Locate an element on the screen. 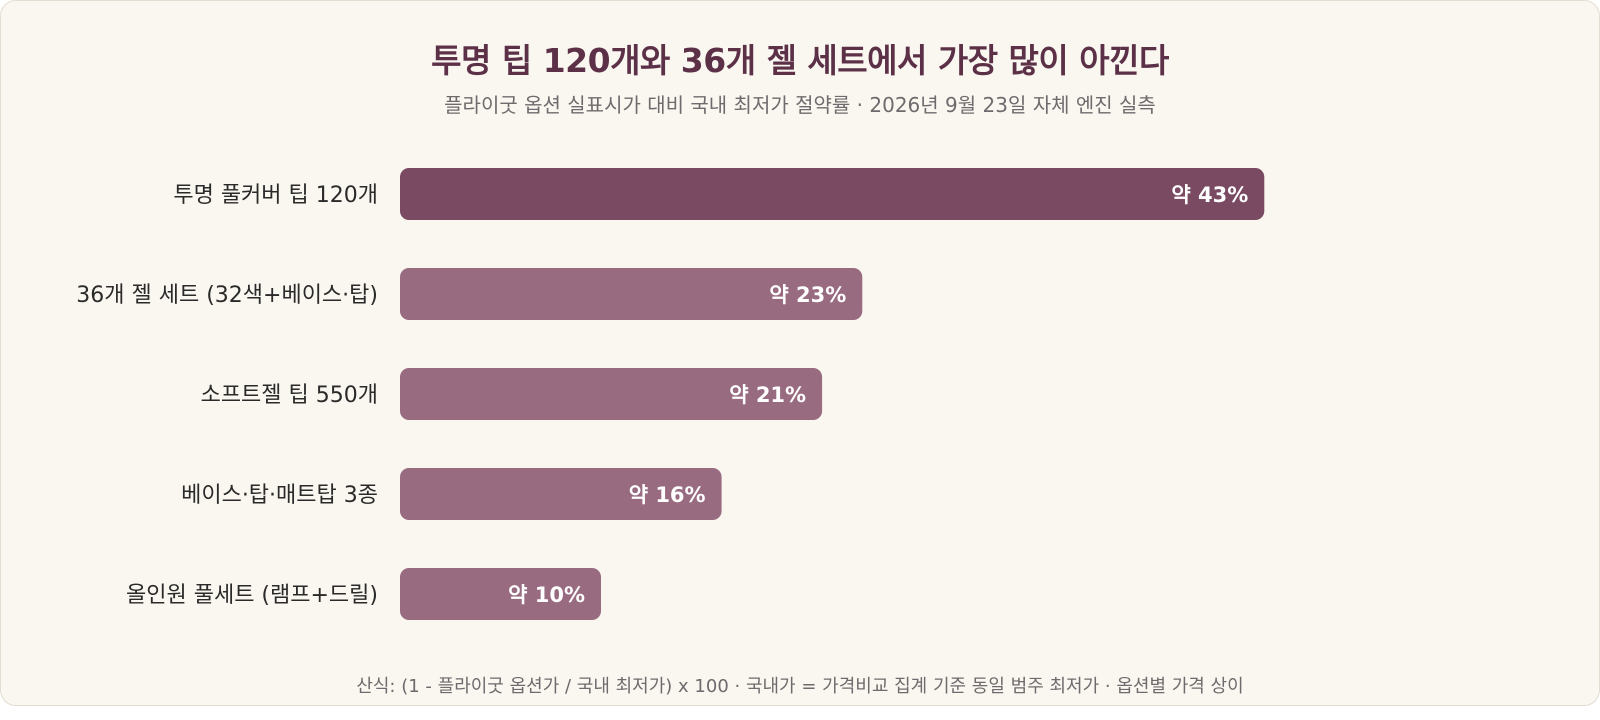  chart-title: 투명 팁 120개와 36개 젤 세트에서 가장 많이 아낀다 is located at coordinates (800, 60).